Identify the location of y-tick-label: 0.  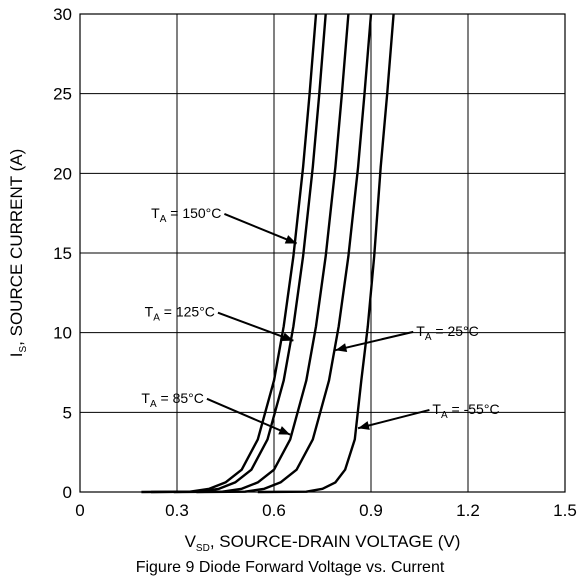
(67, 492).